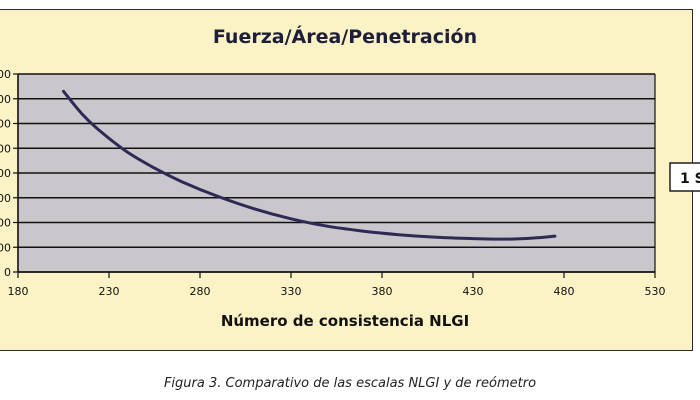  Describe the element at coordinates (291, 291) in the screenshot. I see `x-tick-label: 330` at that location.